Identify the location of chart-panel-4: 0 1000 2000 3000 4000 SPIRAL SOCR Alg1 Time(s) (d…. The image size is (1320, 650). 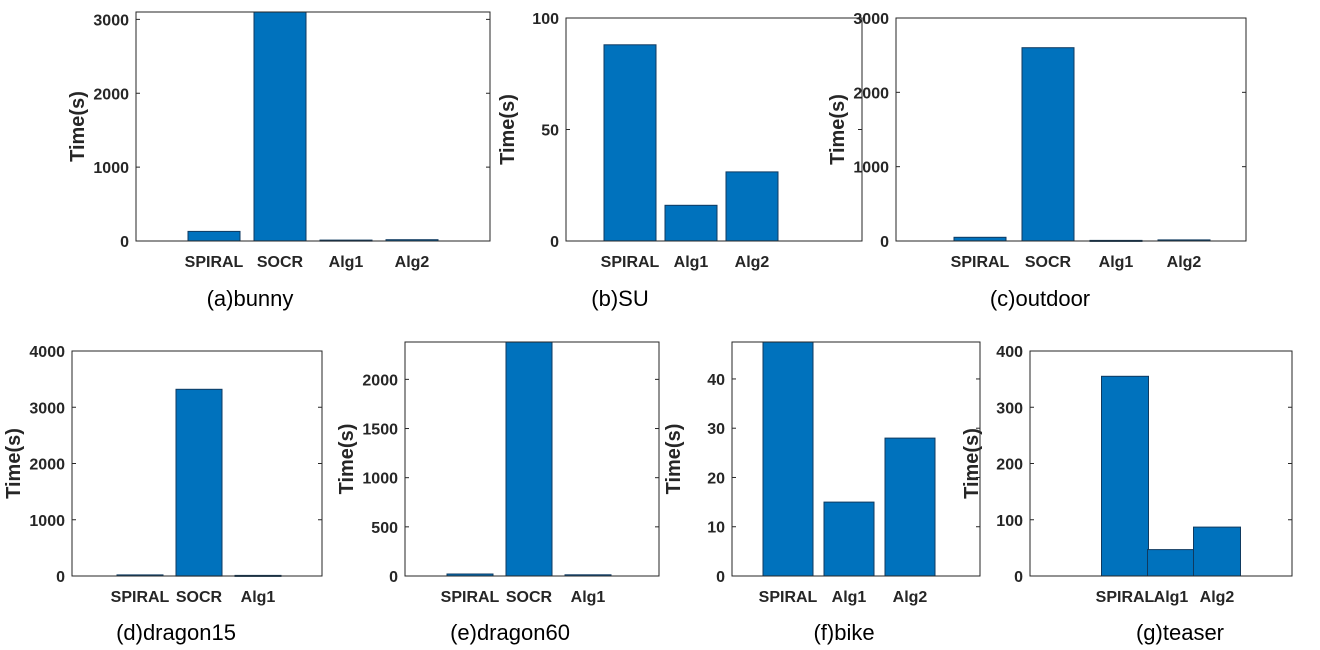
(163, 494).